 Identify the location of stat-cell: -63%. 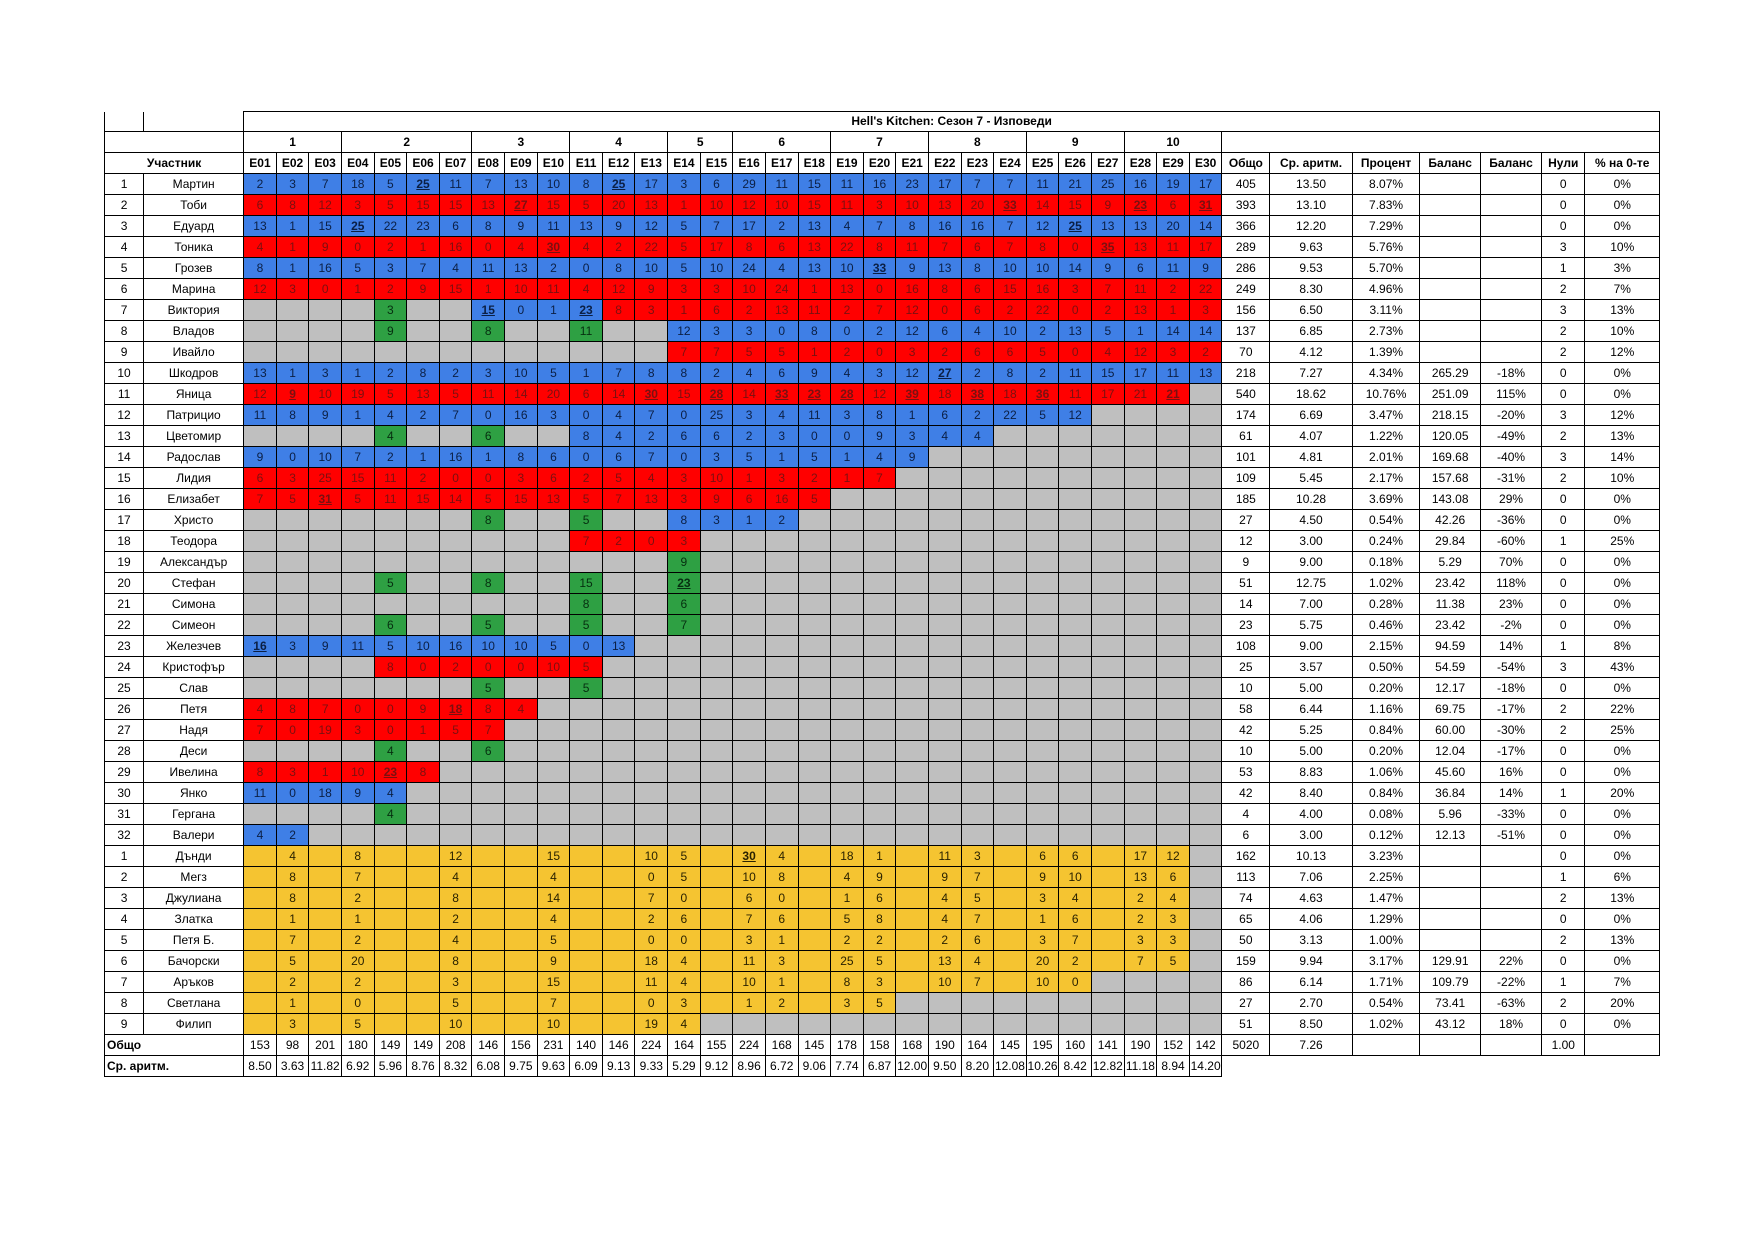
(1511, 1003).